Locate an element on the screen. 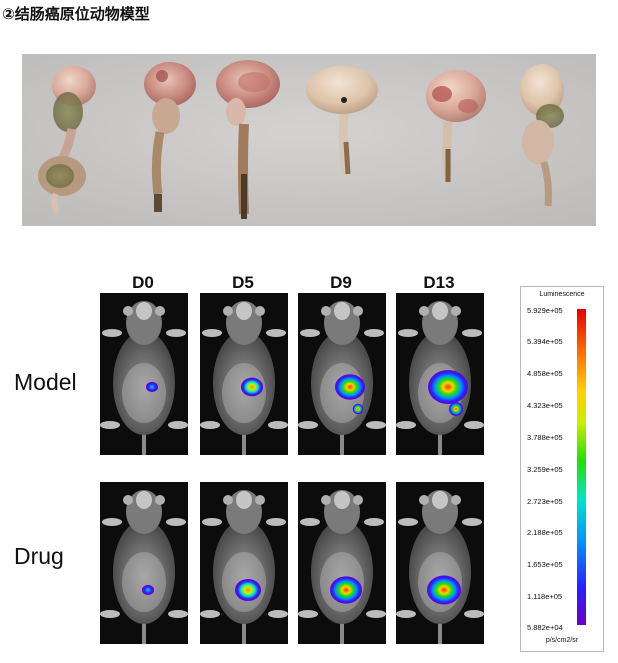 Image resolution: width=618 pixels, height=663 pixels. colorbar-tick: 5.929e+05 is located at coordinates (545, 310).